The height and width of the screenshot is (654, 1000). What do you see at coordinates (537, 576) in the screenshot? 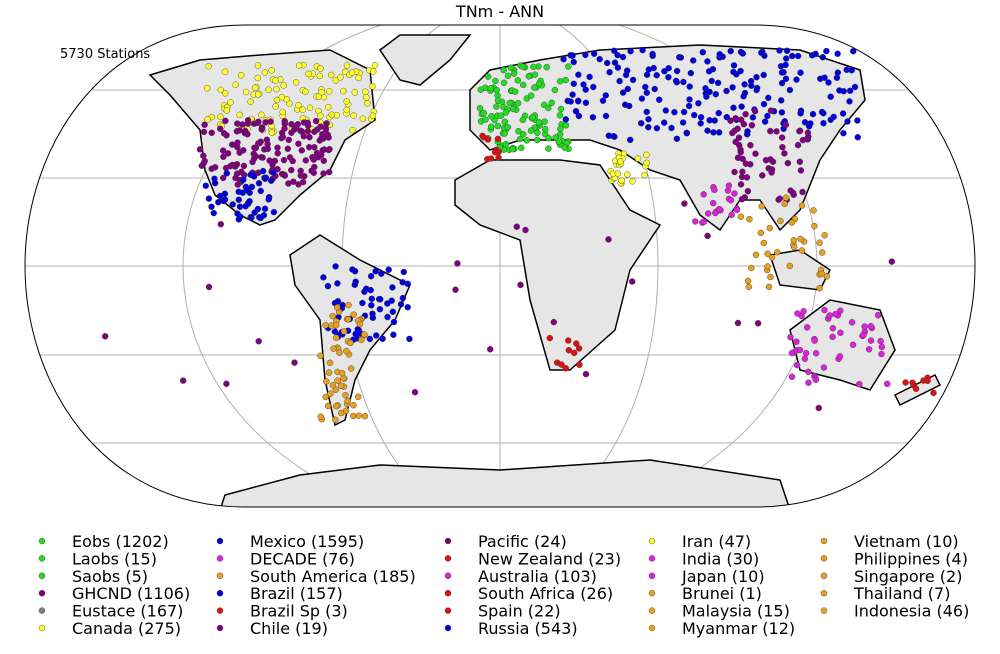
I see `legend-label: Australia (103)` at bounding box center [537, 576].